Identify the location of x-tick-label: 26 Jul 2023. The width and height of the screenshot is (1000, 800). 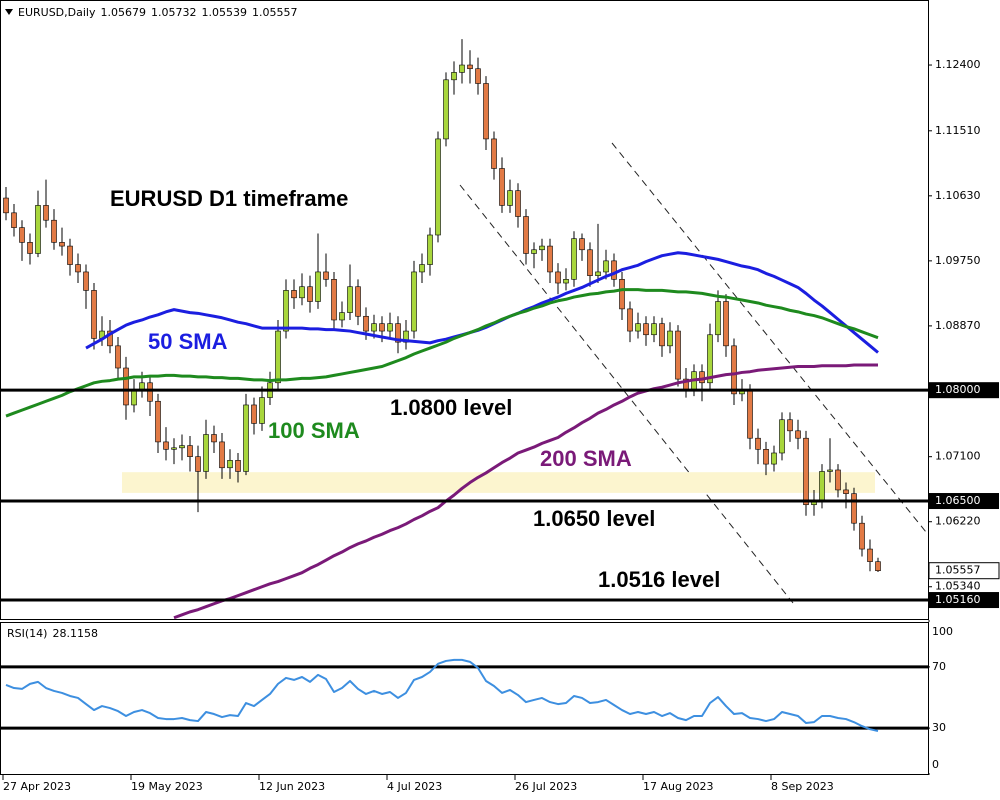
(546, 786).